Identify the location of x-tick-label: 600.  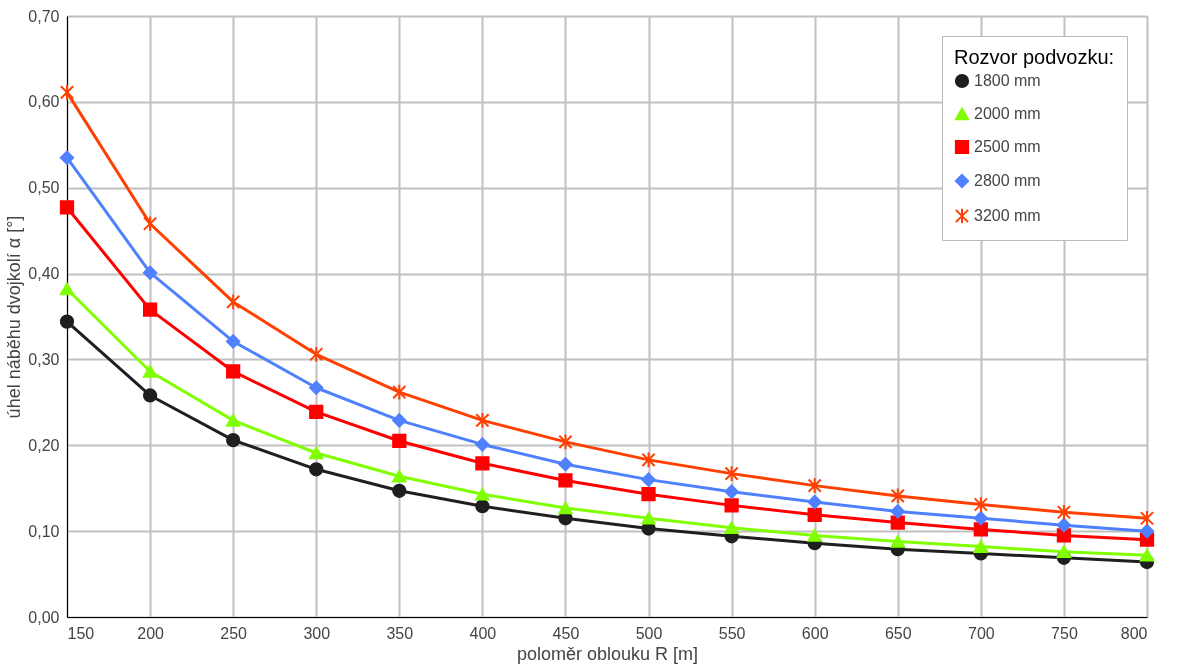
(815, 633).